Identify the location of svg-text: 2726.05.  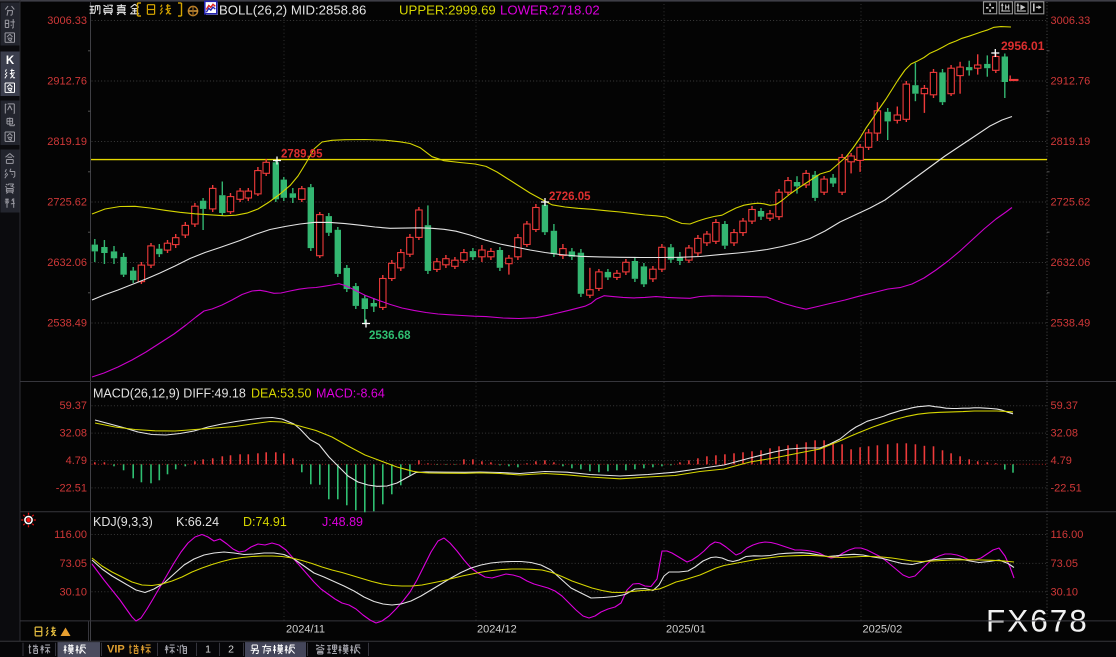
(570, 197).